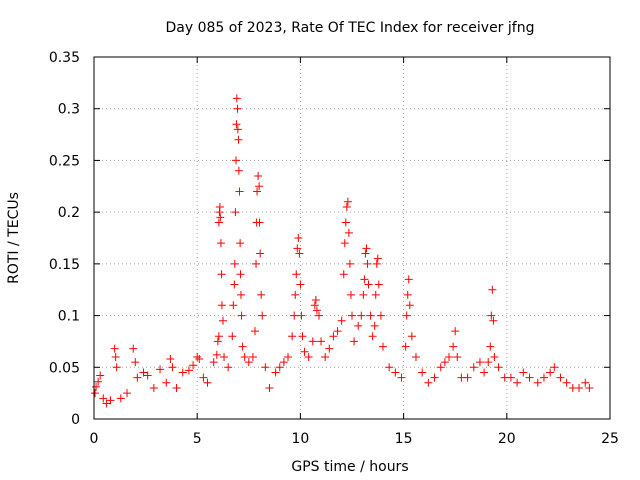 The image size is (640, 480). What do you see at coordinates (69, 110) in the screenshot?
I see `y-tick-label: 0.3` at bounding box center [69, 110].